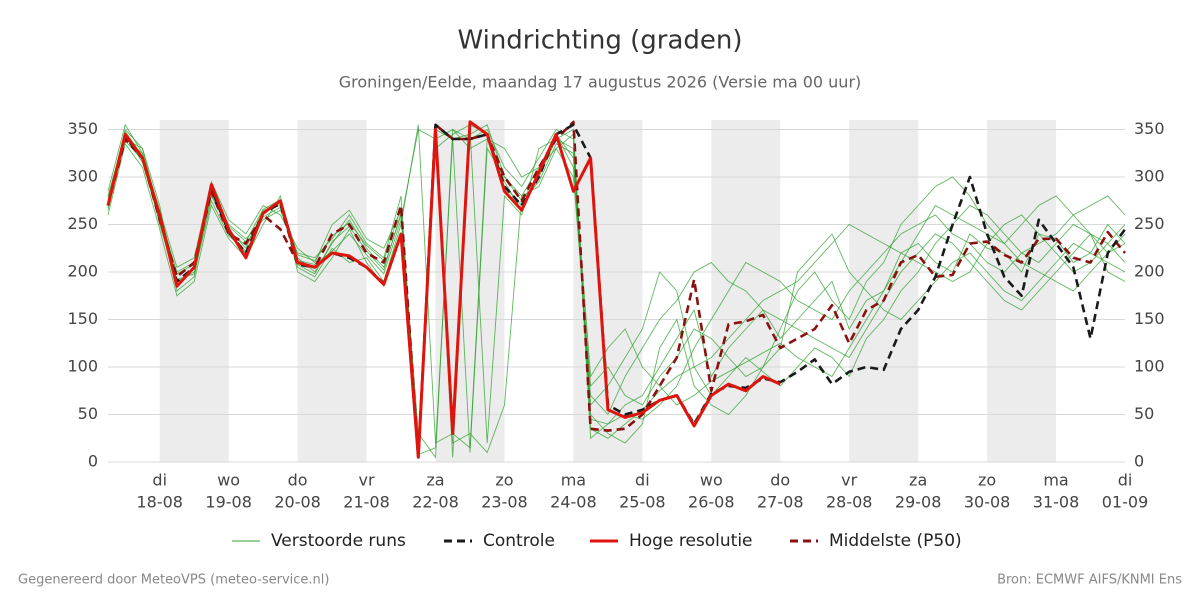 The height and width of the screenshot is (600, 1200). Describe the element at coordinates (1125, 502) in the screenshot. I see `x-tick-label: 01-09` at that location.